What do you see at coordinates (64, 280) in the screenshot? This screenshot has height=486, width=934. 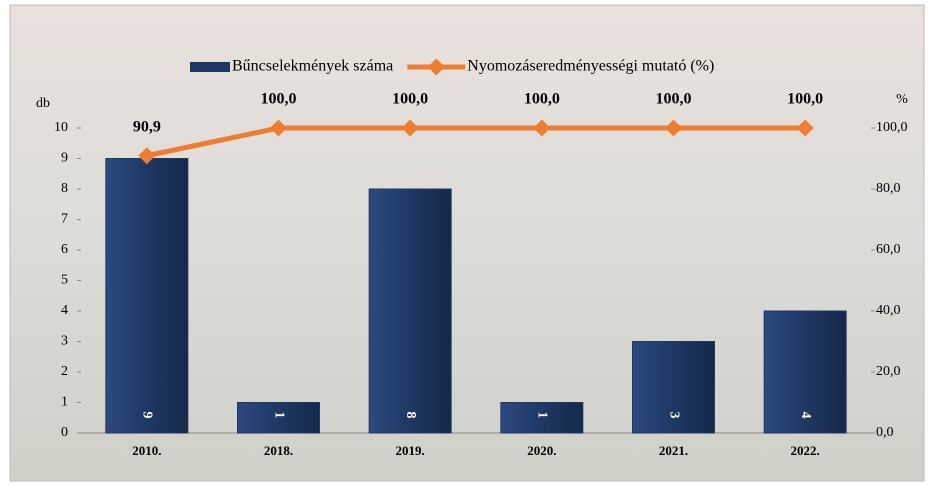 I see `y-tick-label: 5` at bounding box center [64, 280].